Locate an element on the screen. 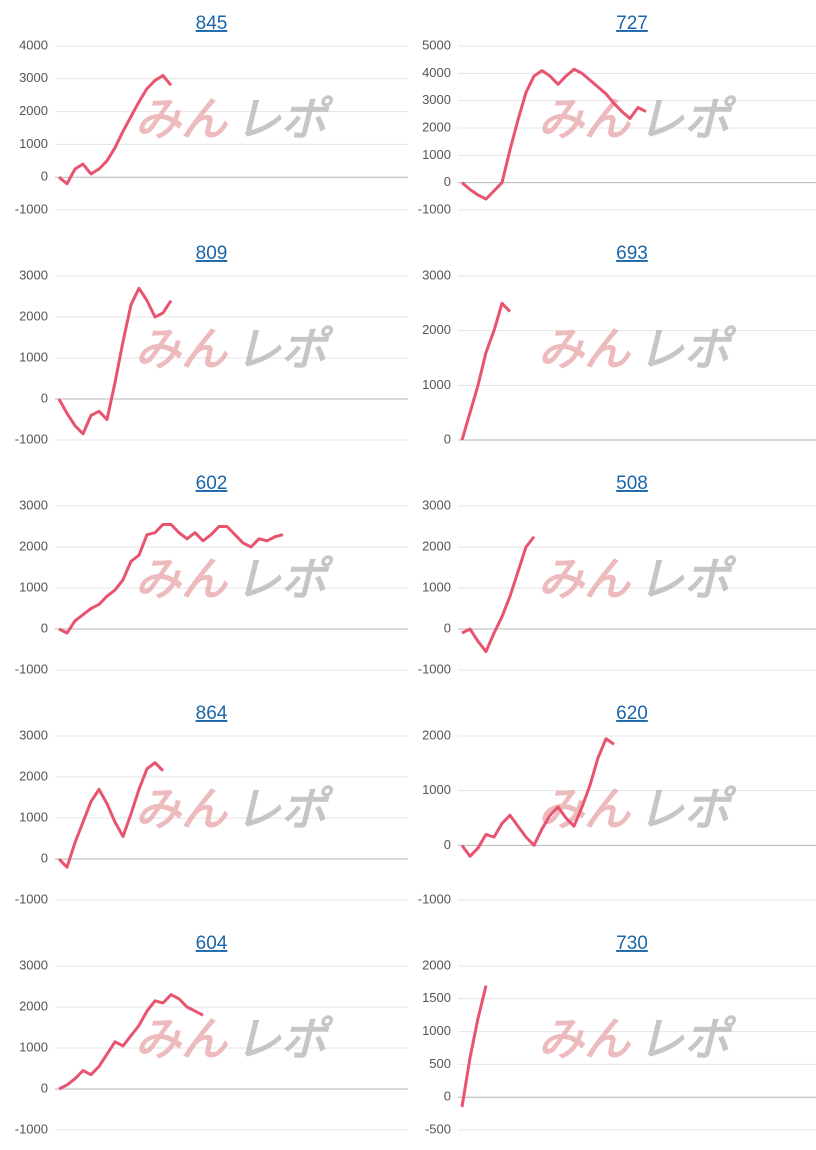 The width and height of the screenshot is (816, 1150). y-tick-label: -500 is located at coordinates (438, 1128).